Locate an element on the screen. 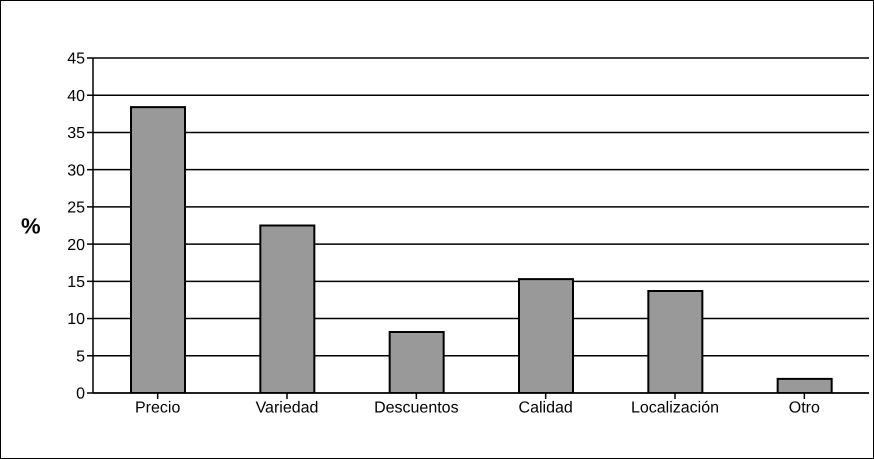 The image size is (874, 459). x-tick-label: Calidad is located at coordinates (545, 407).